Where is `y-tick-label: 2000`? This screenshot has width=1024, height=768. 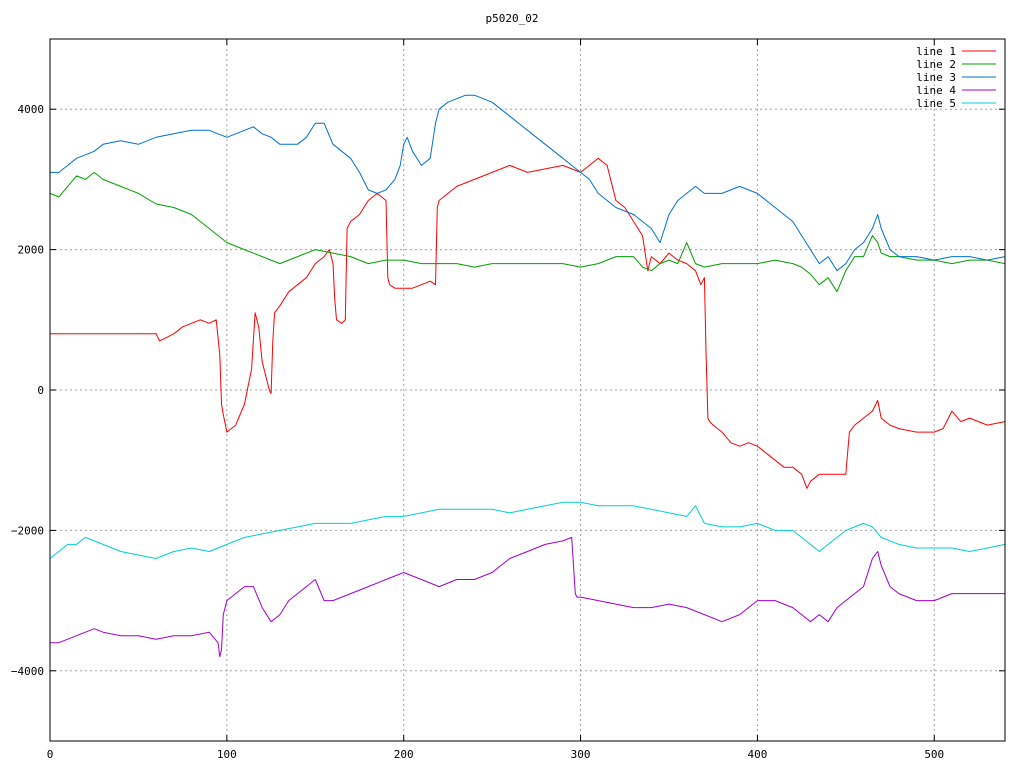 y-tick-label: 2000 is located at coordinates (31, 250).